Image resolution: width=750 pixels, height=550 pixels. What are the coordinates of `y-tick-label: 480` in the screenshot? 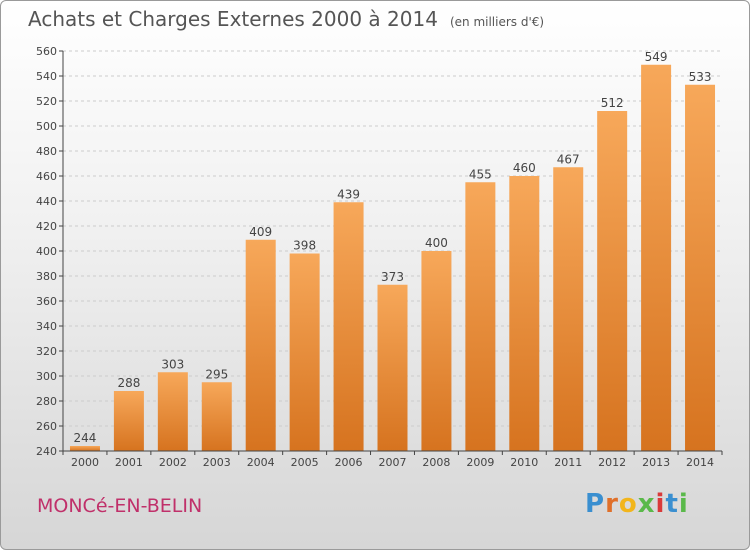 It's located at (46, 151).